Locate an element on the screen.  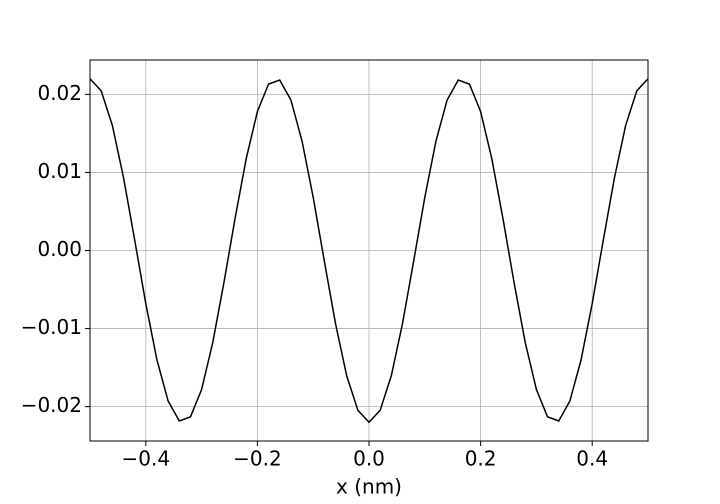
y-tick-label: −0.02 is located at coordinates (51, 405).